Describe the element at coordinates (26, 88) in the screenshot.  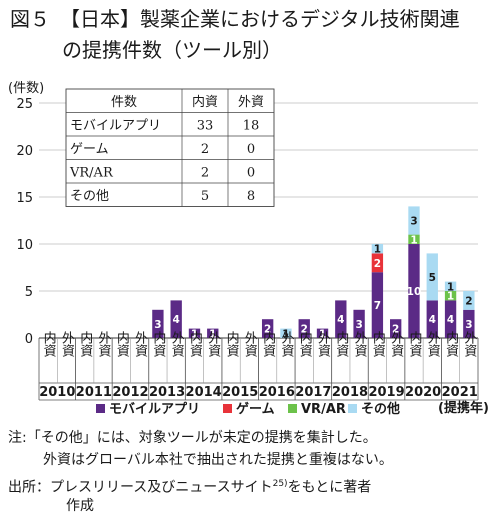
I see `y-axis-label: (件数)` at that location.